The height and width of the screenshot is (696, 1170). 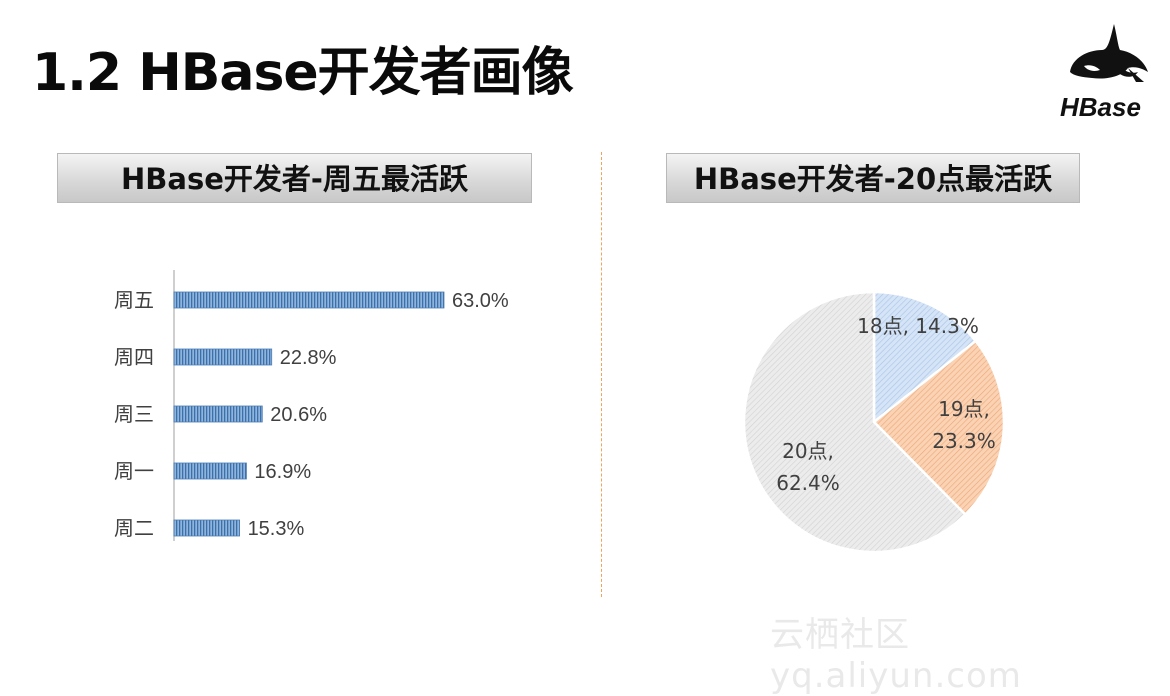 I want to click on hbase-logo: HBase, so click(x=1106, y=71).